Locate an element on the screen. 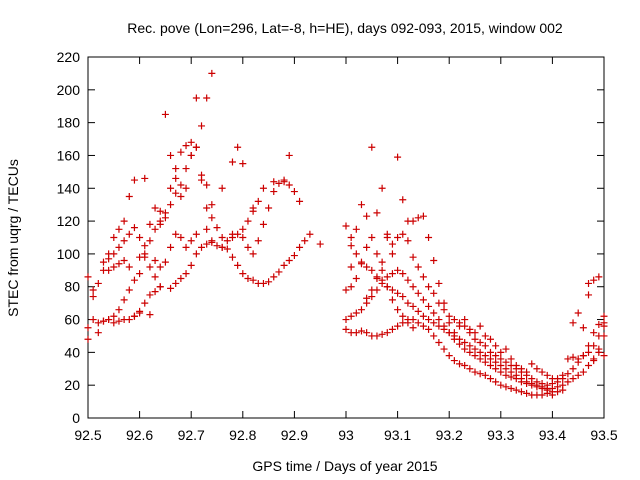 This screenshot has height=480, width=640. y-tick-label: 40 is located at coordinates (72, 352).